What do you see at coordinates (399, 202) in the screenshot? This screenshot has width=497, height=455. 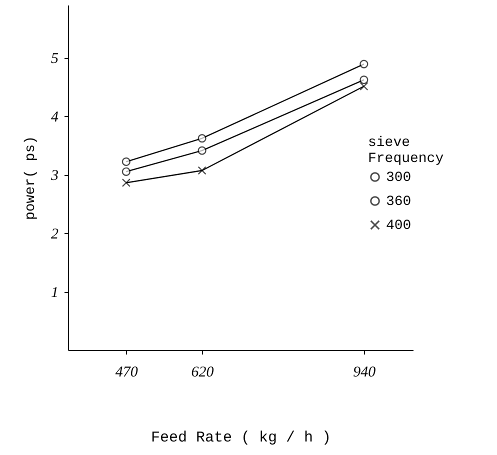 I see `legend-label: 360` at bounding box center [399, 202].